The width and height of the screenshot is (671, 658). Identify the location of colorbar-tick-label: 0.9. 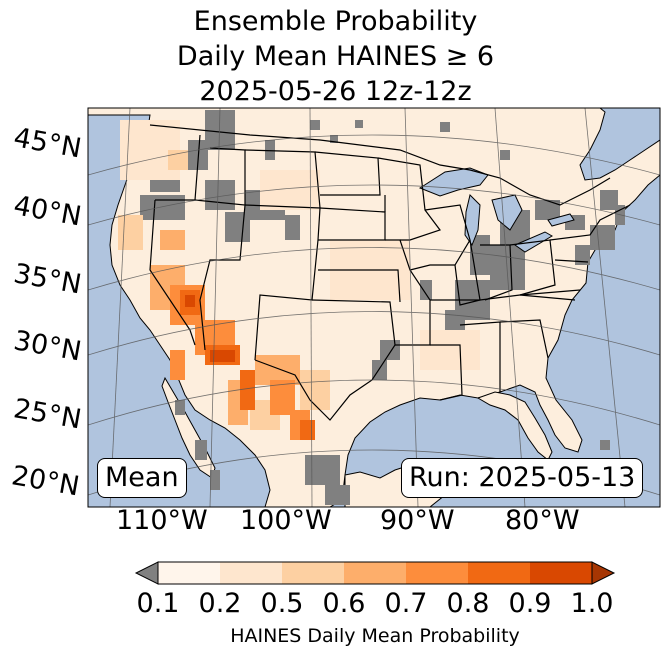
(530, 603).